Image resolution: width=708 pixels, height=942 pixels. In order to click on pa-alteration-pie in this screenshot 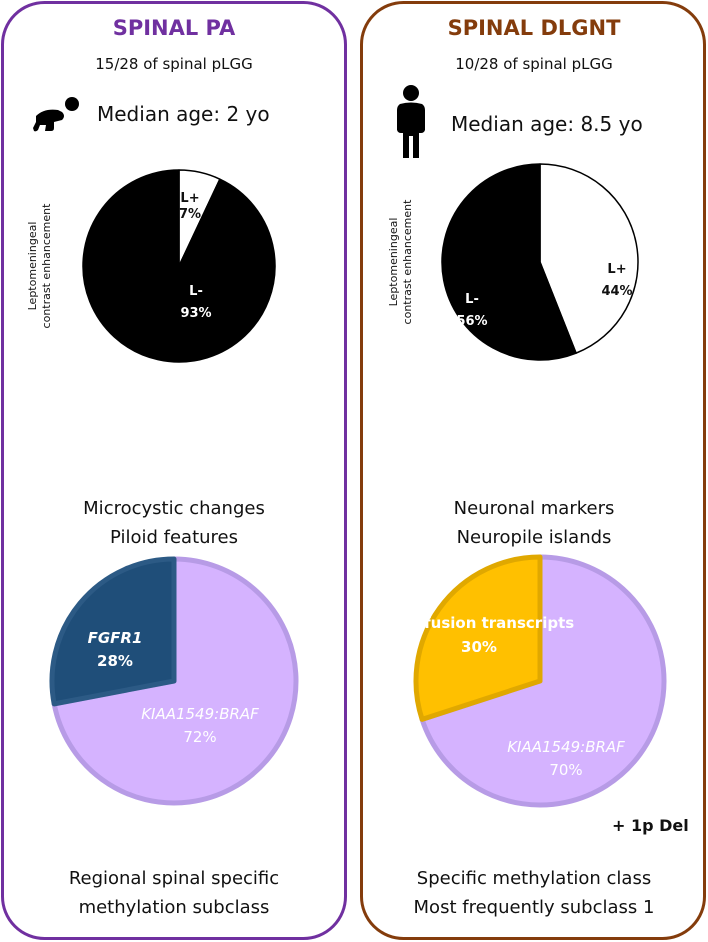, I will do `click(174, 681)`.